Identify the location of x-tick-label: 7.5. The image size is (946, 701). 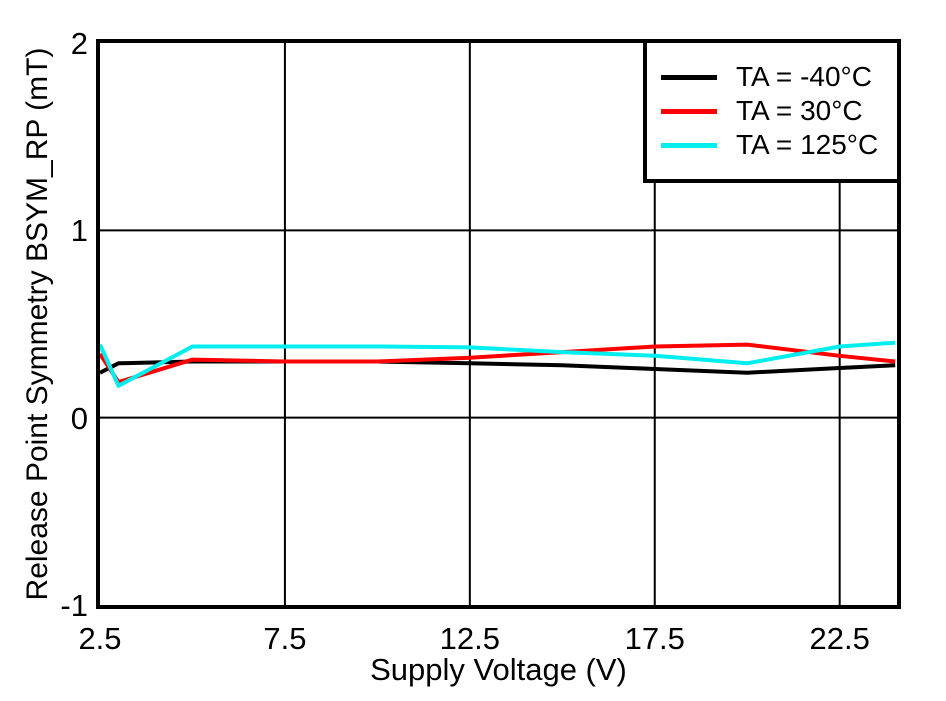
(285, 638).